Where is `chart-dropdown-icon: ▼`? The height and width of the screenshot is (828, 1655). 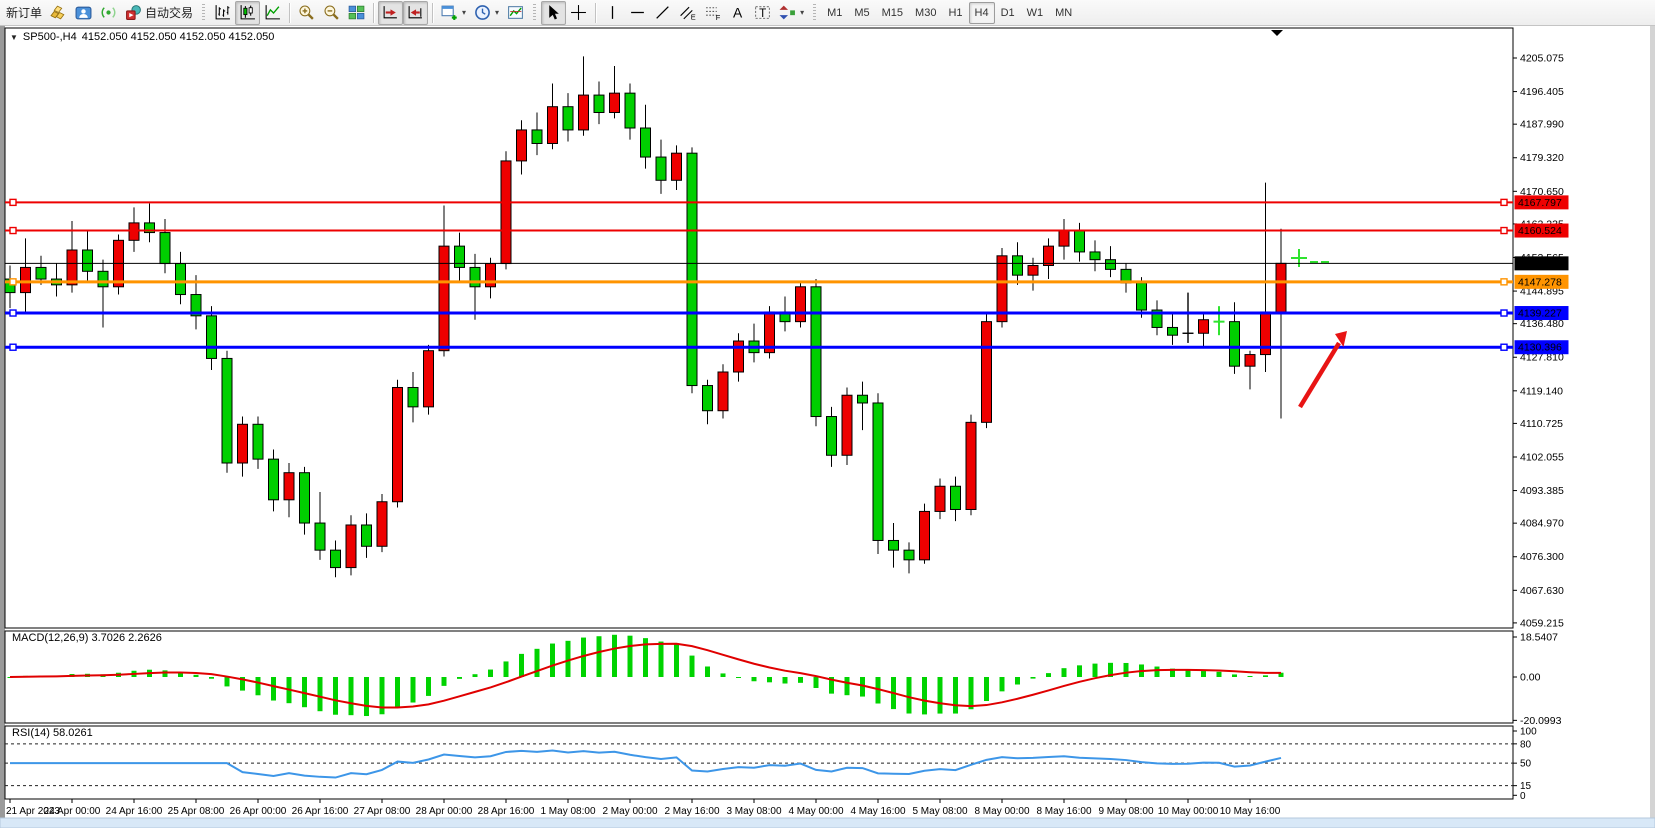 chart-dropdown-icon: ▼ is located at coordinates (14, 37).